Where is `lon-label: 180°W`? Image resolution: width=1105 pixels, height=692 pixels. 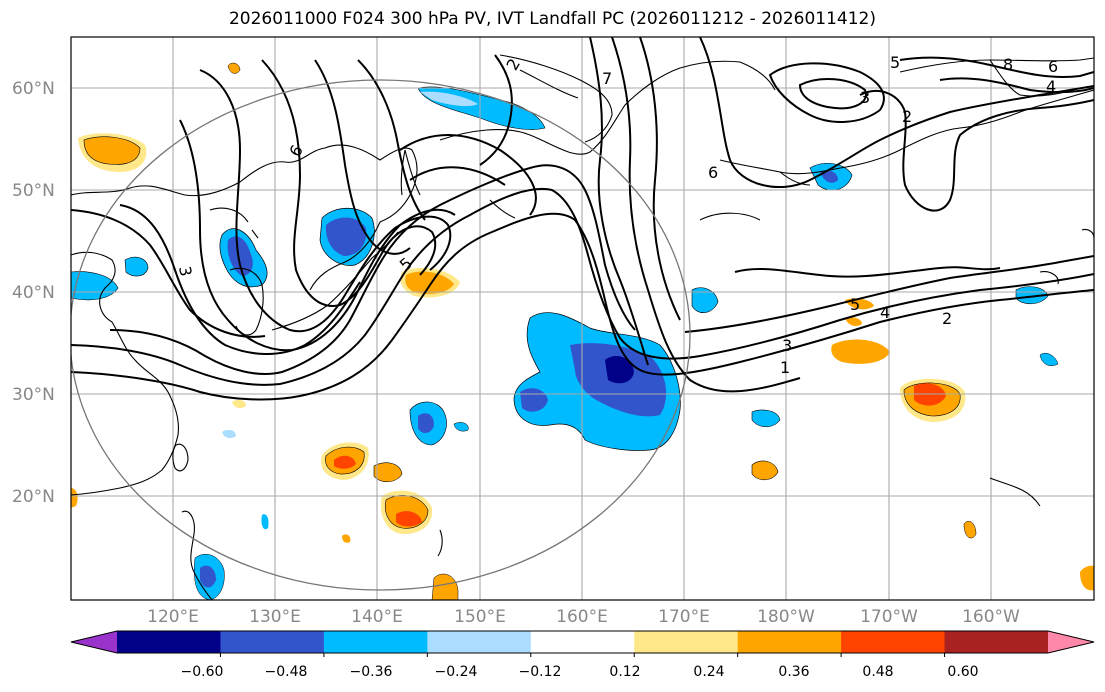
lon-label: 180°W is located at coordinates (786, 617).